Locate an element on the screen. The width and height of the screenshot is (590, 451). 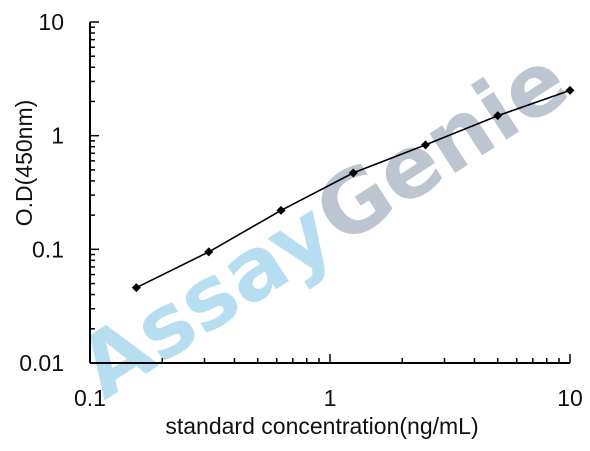
x-axis-title: standard concentration(ng/mL) is located at coordinates (321, 426).